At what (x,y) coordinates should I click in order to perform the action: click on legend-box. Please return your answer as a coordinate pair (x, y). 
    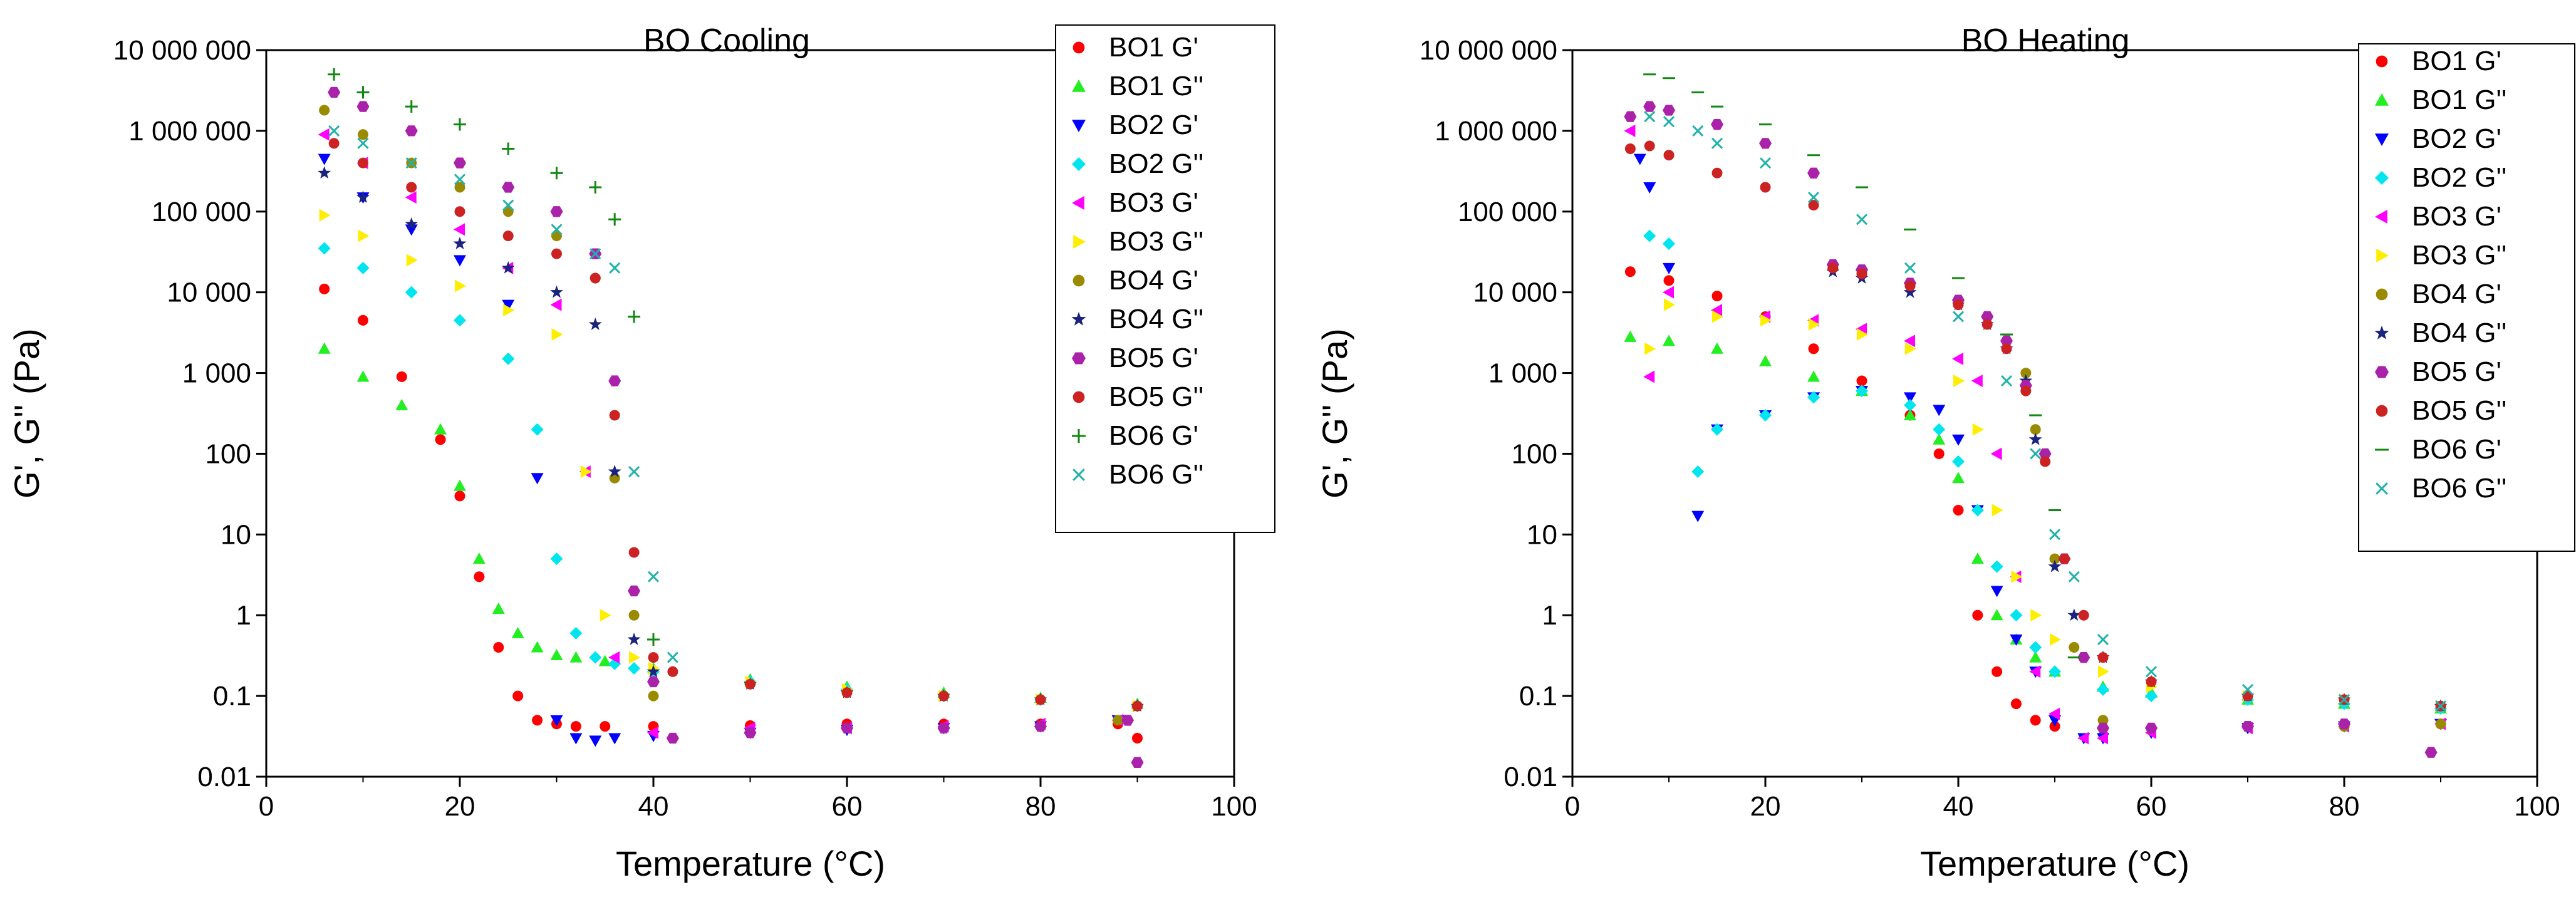
    Looking at the image, I should click on (1165, 278).